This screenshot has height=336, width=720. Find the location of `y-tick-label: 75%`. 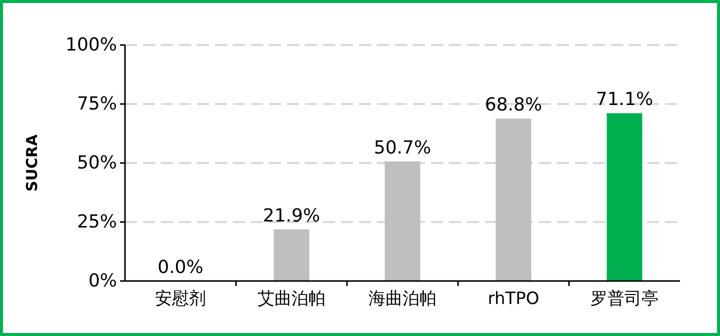

y-tick-label: 75% is located at coordinates (96, 104).